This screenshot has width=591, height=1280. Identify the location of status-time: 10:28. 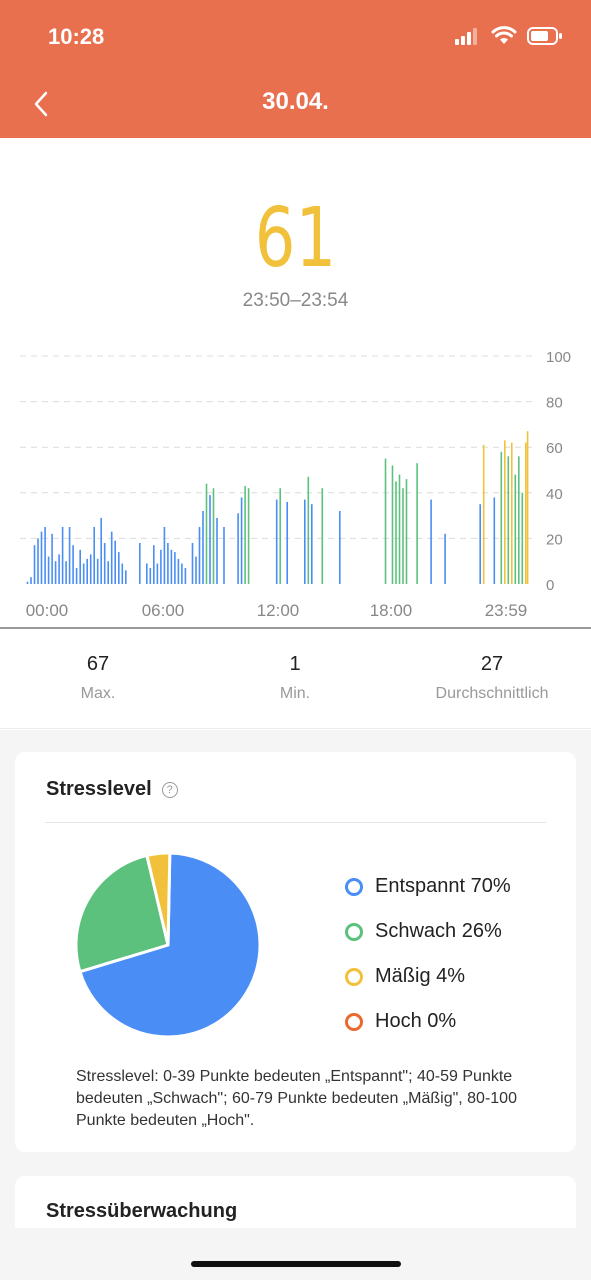
(76, 36).